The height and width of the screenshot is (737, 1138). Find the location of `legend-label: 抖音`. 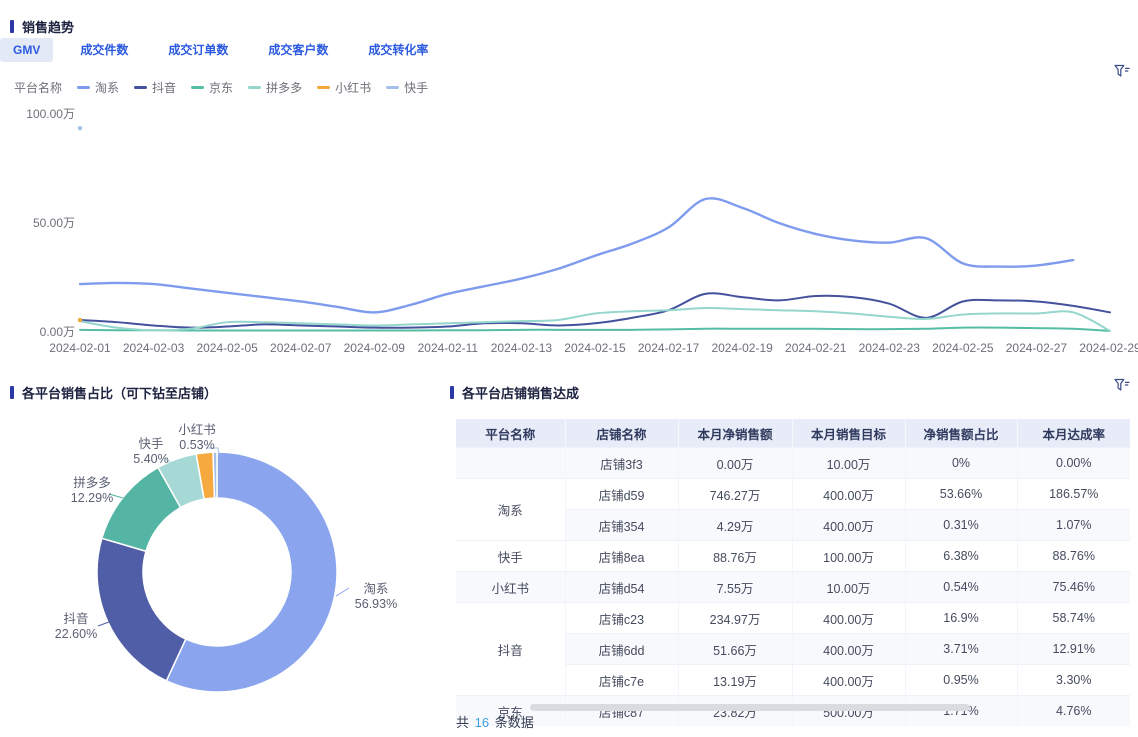

legend-label: 抖音 is located at coordinates (164, 88).